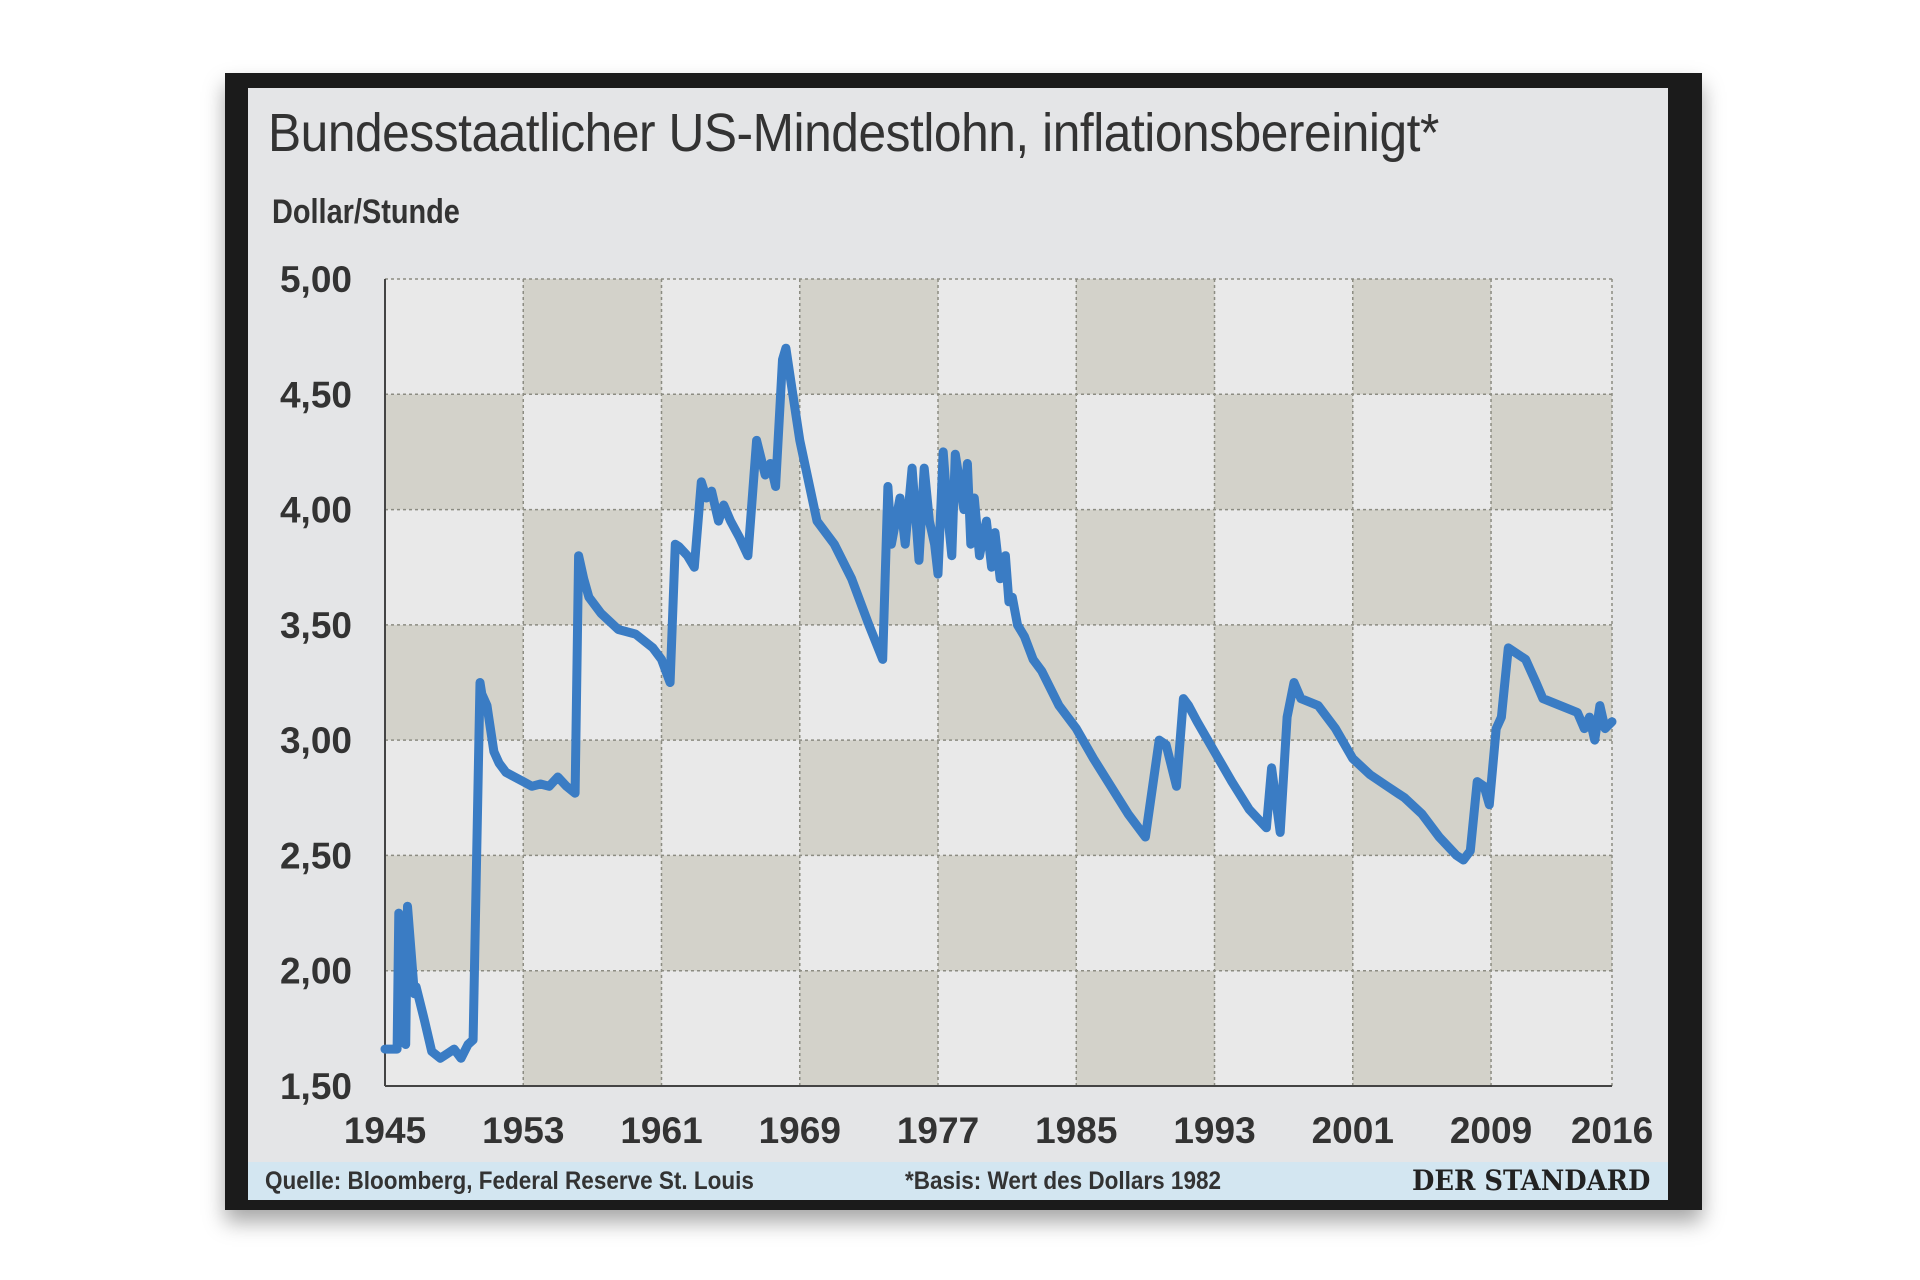 This screenshot has width=1920, height=1280. What do you see at coordinates (523, 1130) in the screenshot?
I see `x-tick-label: 1953` at bounding box center [523, 1130].